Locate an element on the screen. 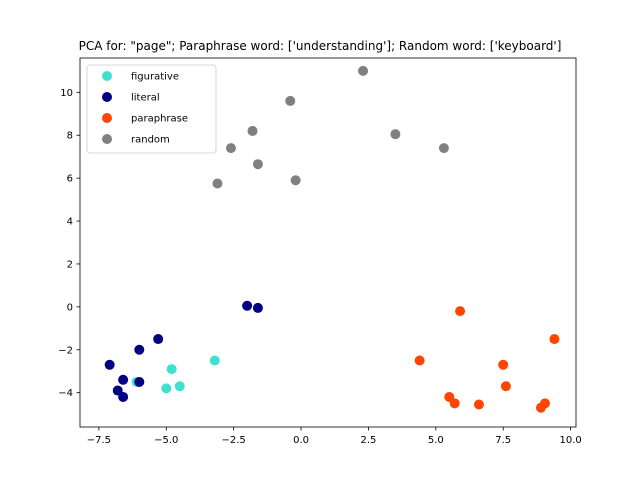  legend-box is located at coordinates (151, 109).